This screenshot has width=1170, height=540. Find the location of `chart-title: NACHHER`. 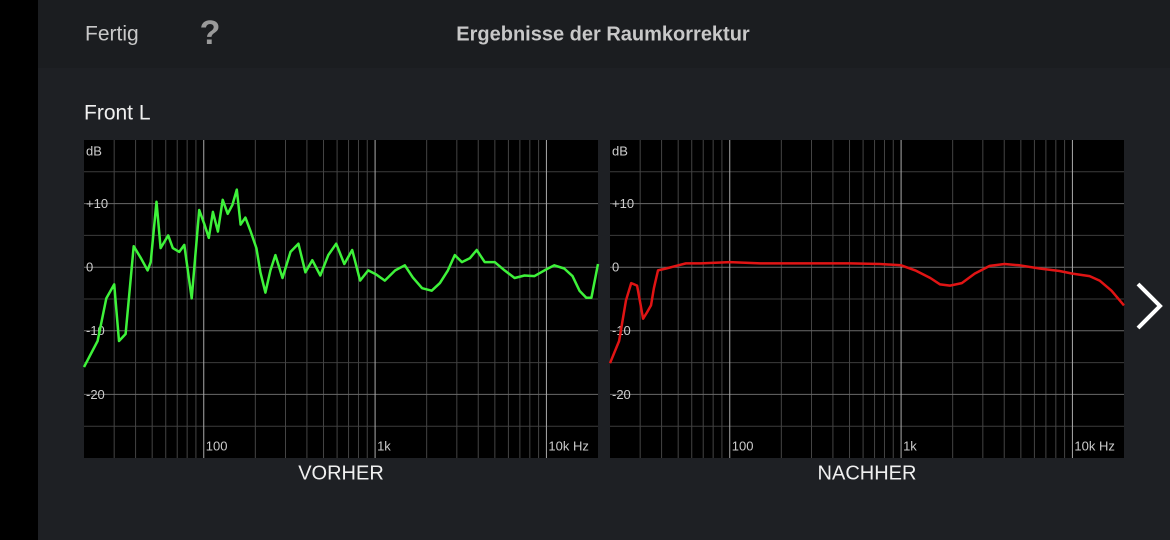

chart-title: NACHHER is located at coordinates (867, 473).